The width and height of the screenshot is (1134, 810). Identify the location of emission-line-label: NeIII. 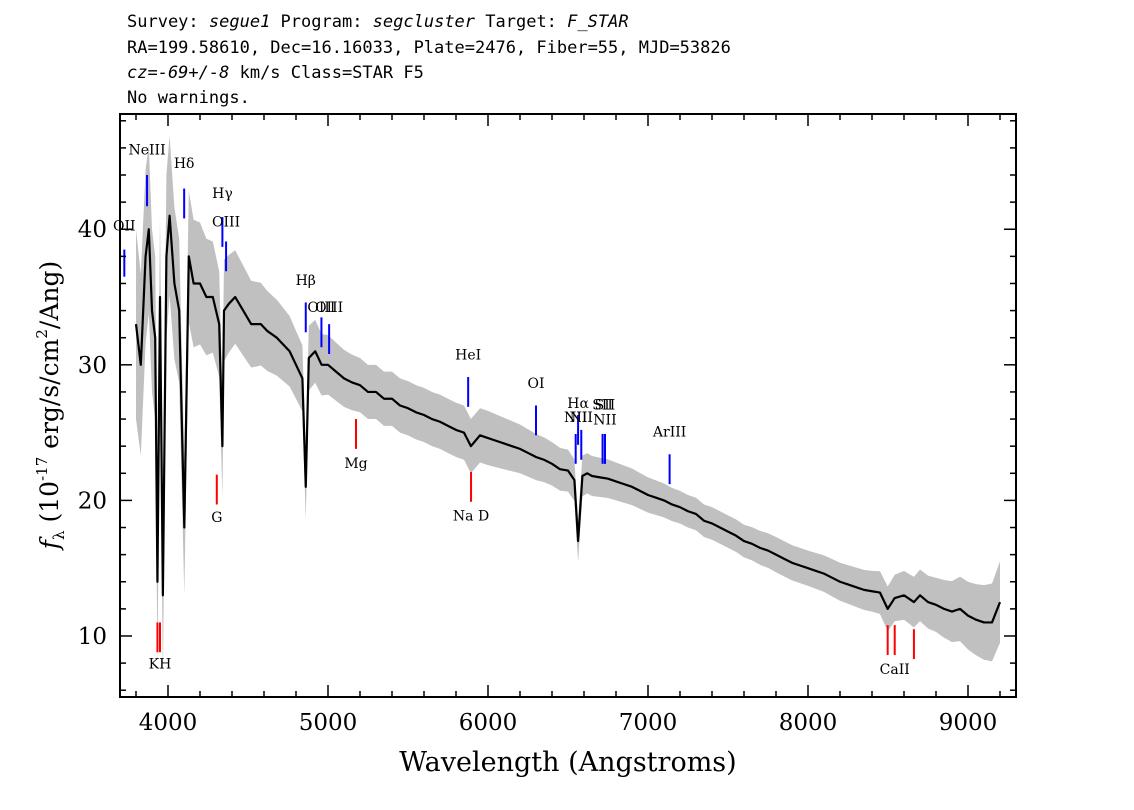
(146, 151).